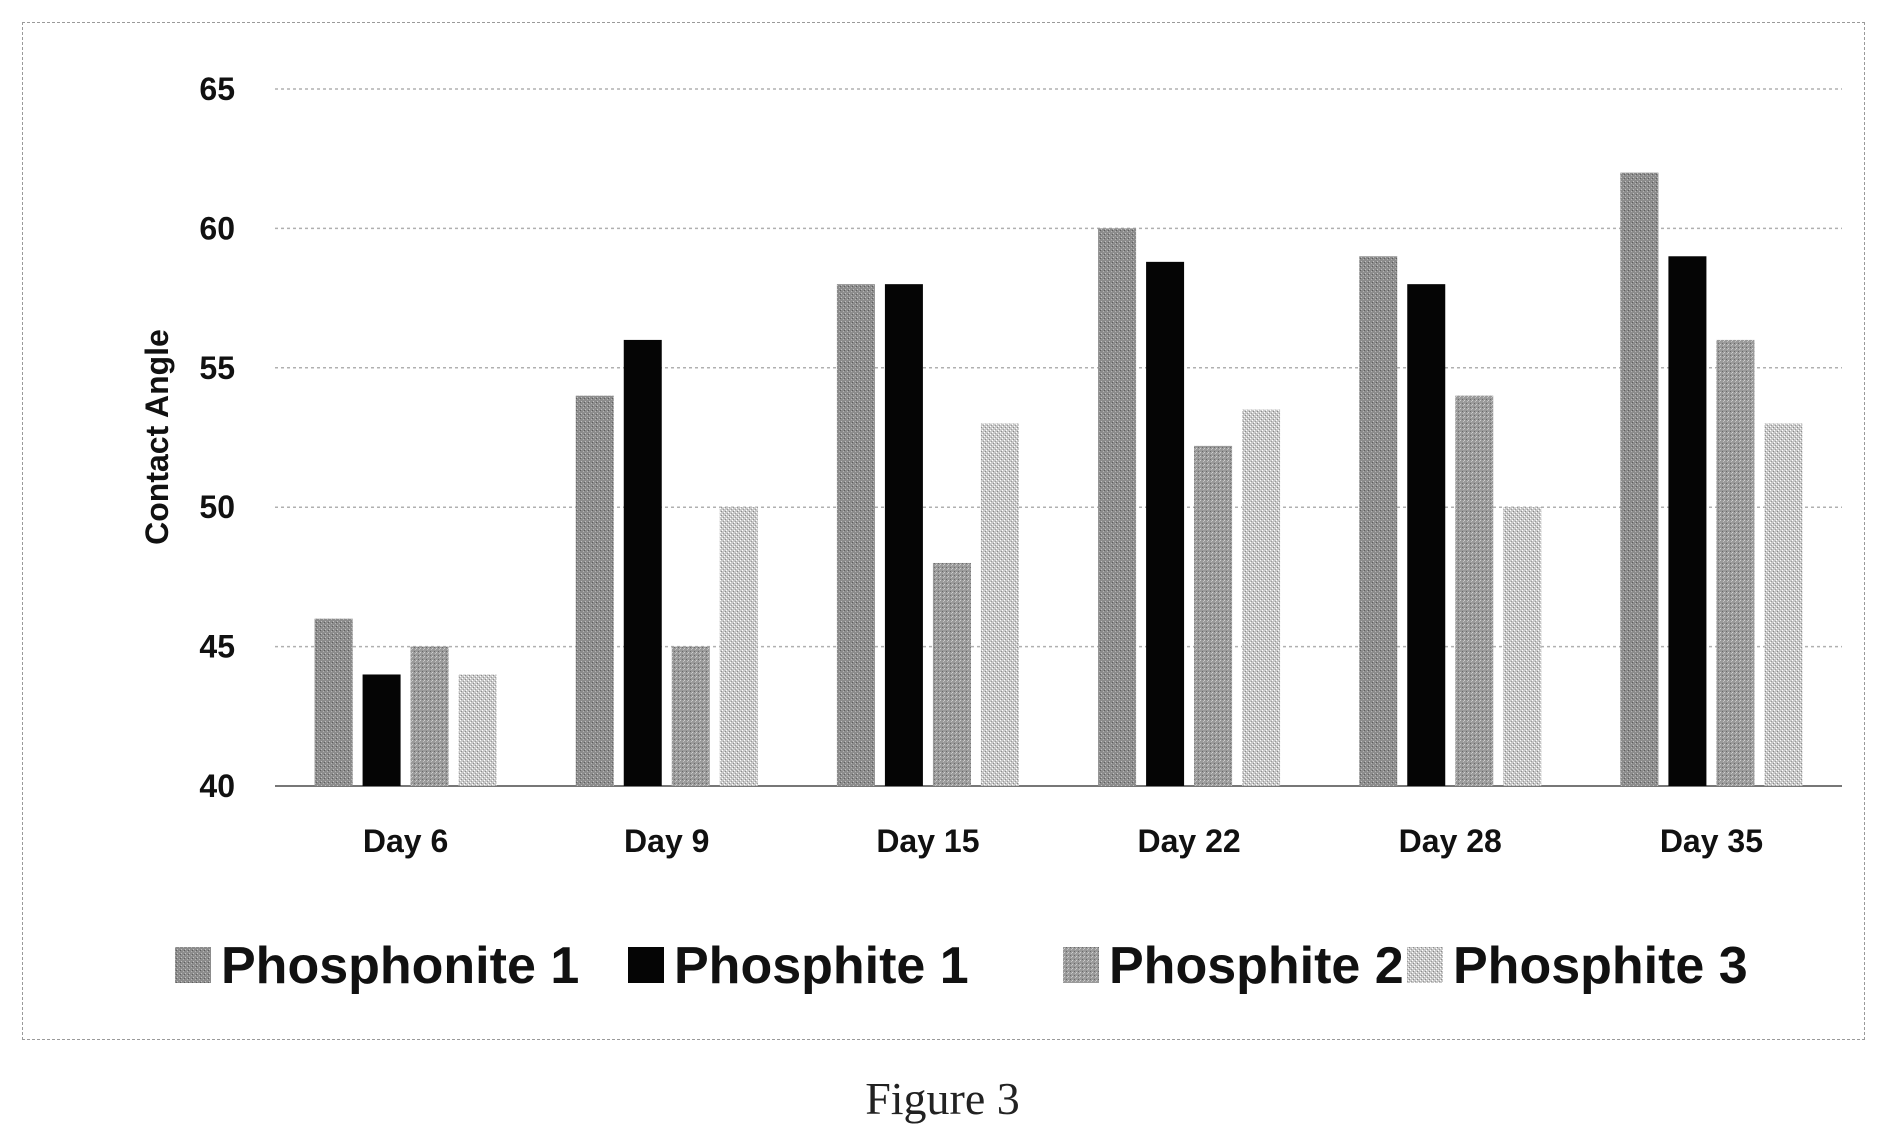  Describe the element at coordinates (927, 841) in the screenshot. I see `x-tick-label-day-15: Day 15` at that location.